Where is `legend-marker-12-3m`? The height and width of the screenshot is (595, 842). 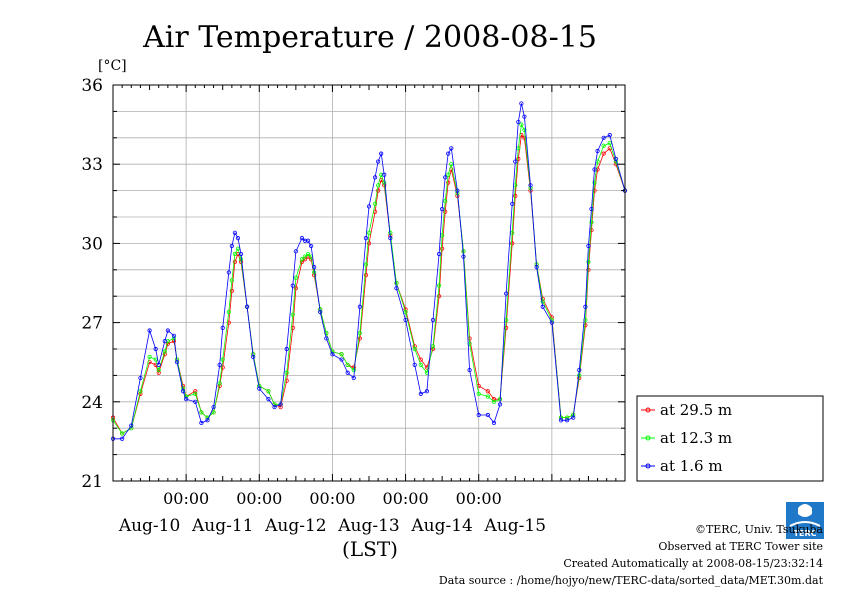
legend-marker-12-3m is located at coordinates (648, 438).